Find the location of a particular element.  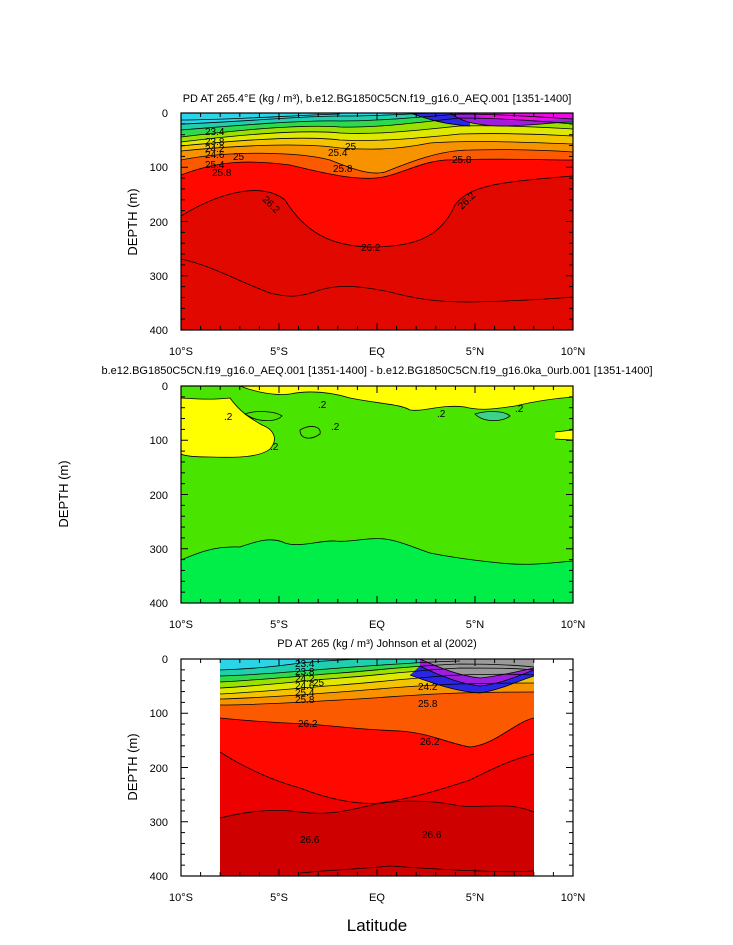

p2-yellow is located at coordinates (228, 422).